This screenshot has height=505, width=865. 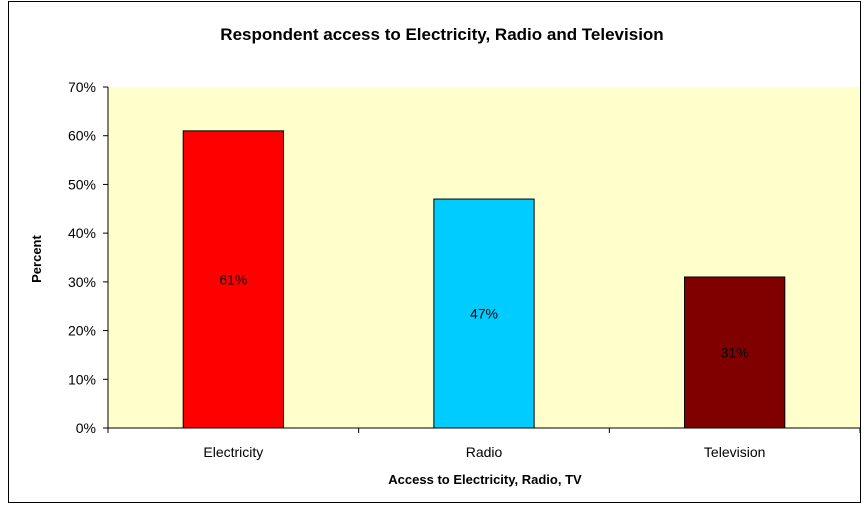 What do you see at coordinates (82, 331) in the screenshot?
I see `y-tick-label: 20%` at bounding box center [82, 331].